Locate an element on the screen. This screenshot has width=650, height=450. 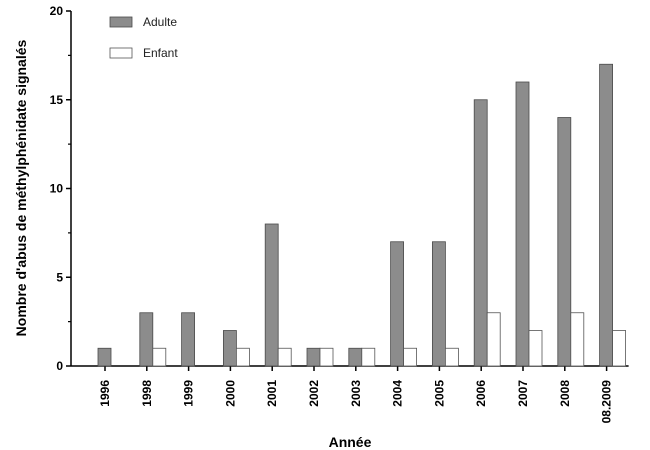
bar-adulte-08.2009 is located at coordinates (606, 215).